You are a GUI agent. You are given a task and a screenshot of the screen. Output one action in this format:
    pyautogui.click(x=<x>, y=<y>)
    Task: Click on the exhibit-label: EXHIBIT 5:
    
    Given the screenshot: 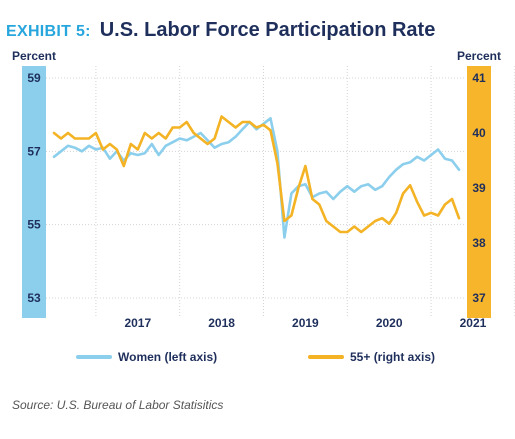 What is the action you would take?
    pyautogui.click(x=48, y=31)
    